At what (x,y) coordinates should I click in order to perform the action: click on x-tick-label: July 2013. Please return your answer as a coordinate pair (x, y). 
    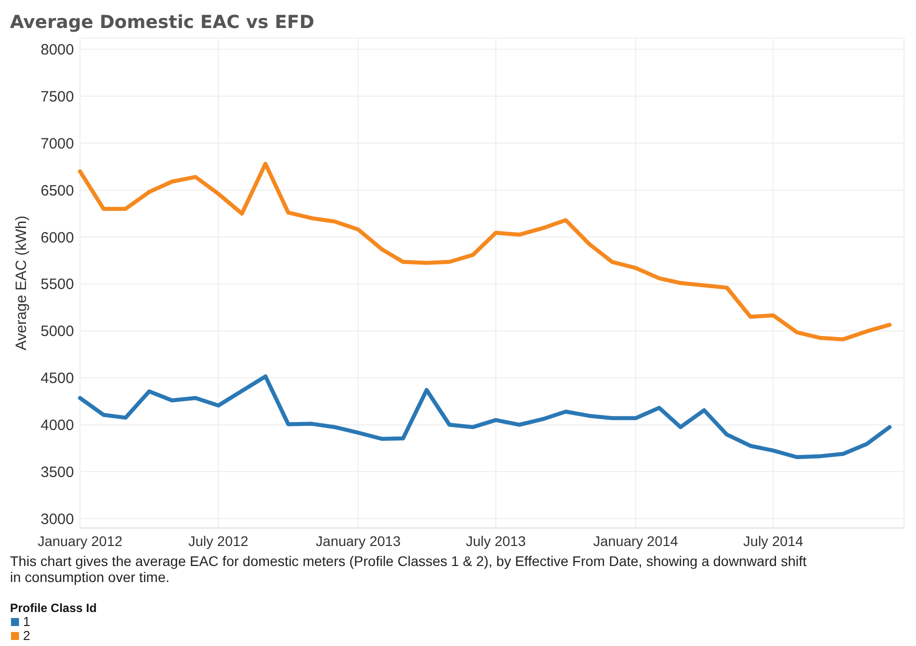
    Looking at the image, I should click on (496, 541).